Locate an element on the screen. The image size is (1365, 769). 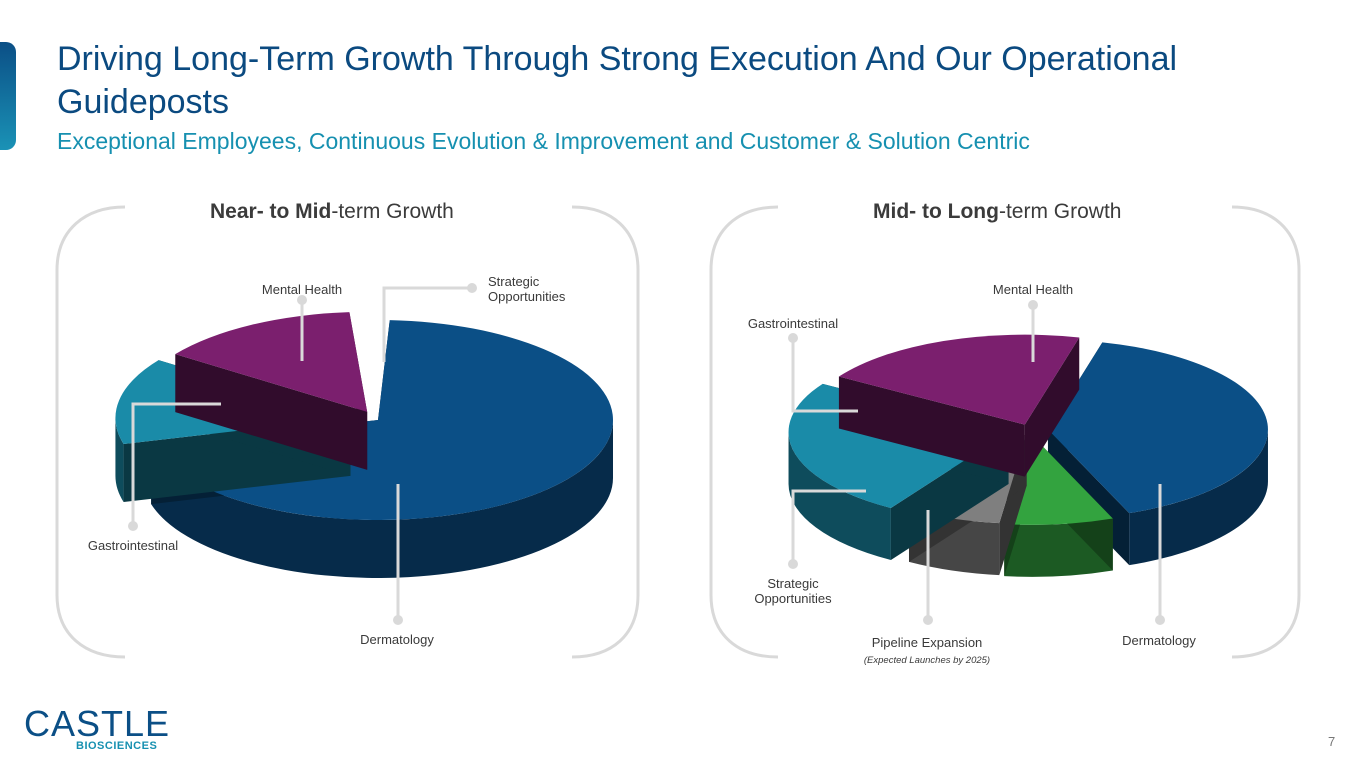
accent-bar is located at coordinates (8, 96).